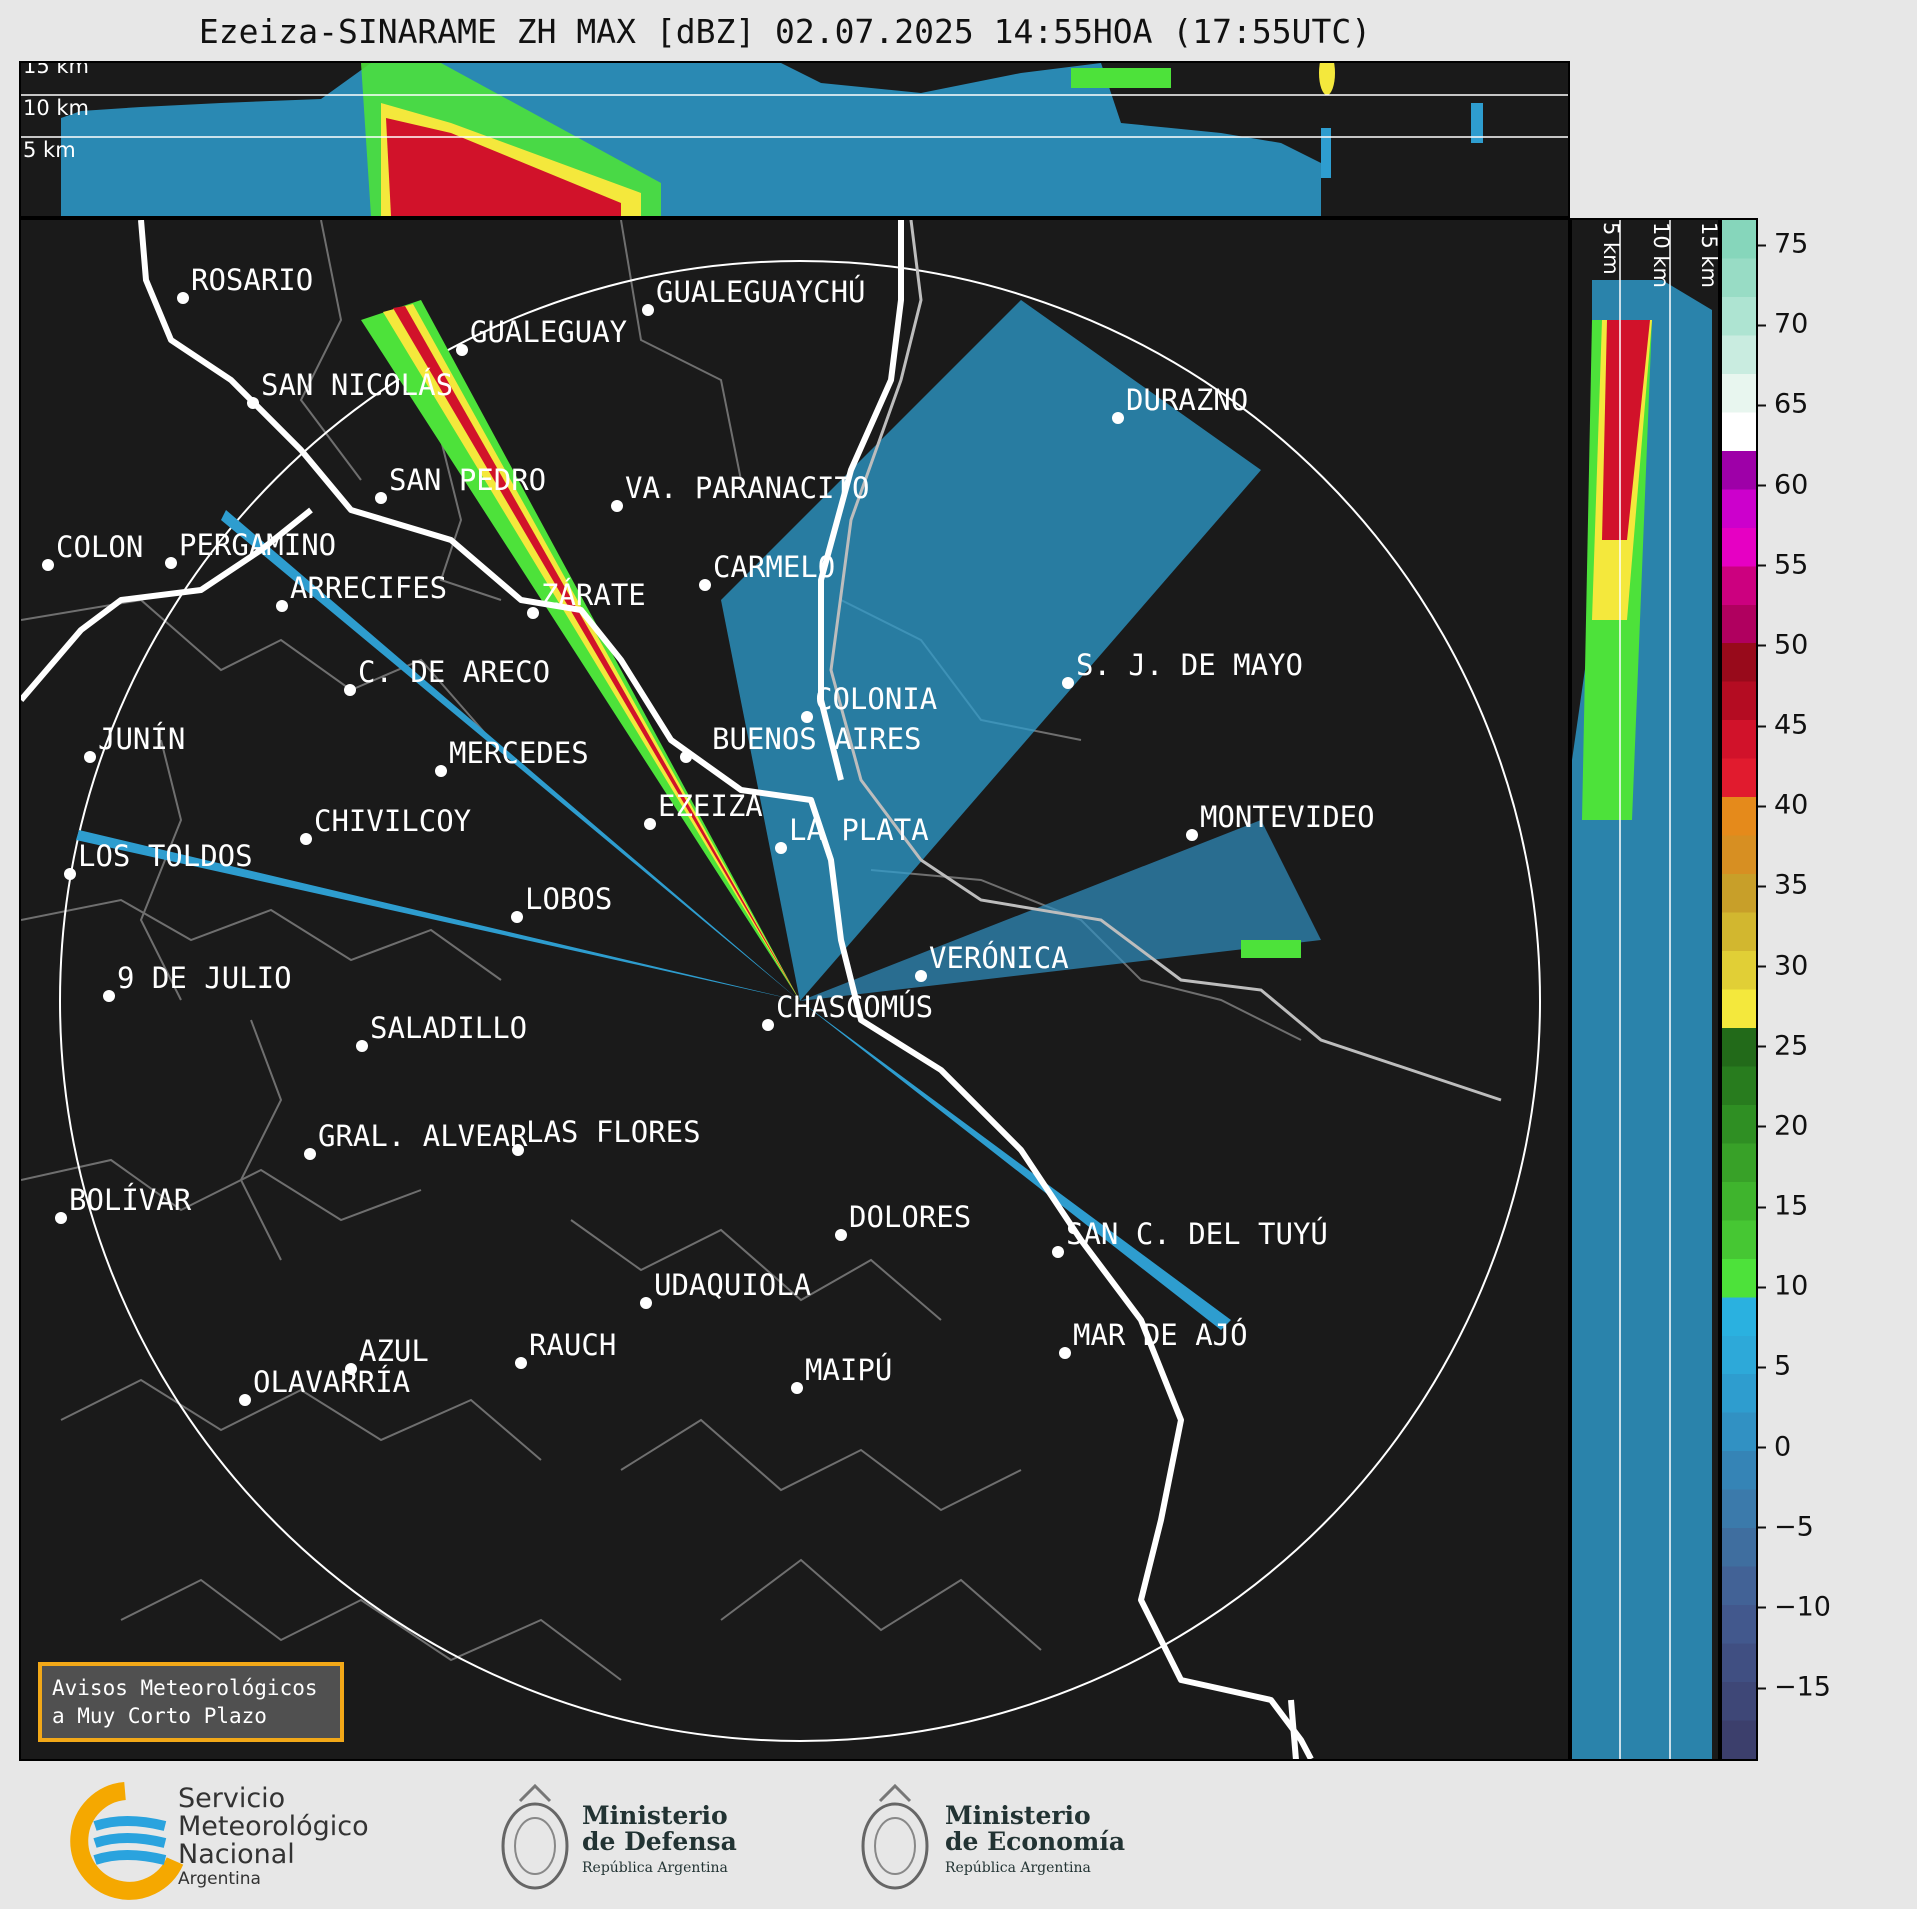 This screenshot has height=1909, width=1917. What do you see at coordinates (655, 1815) in the screenshot?
I see `defensa-line-1: Ministerio` at bounding box center [655, 1815].